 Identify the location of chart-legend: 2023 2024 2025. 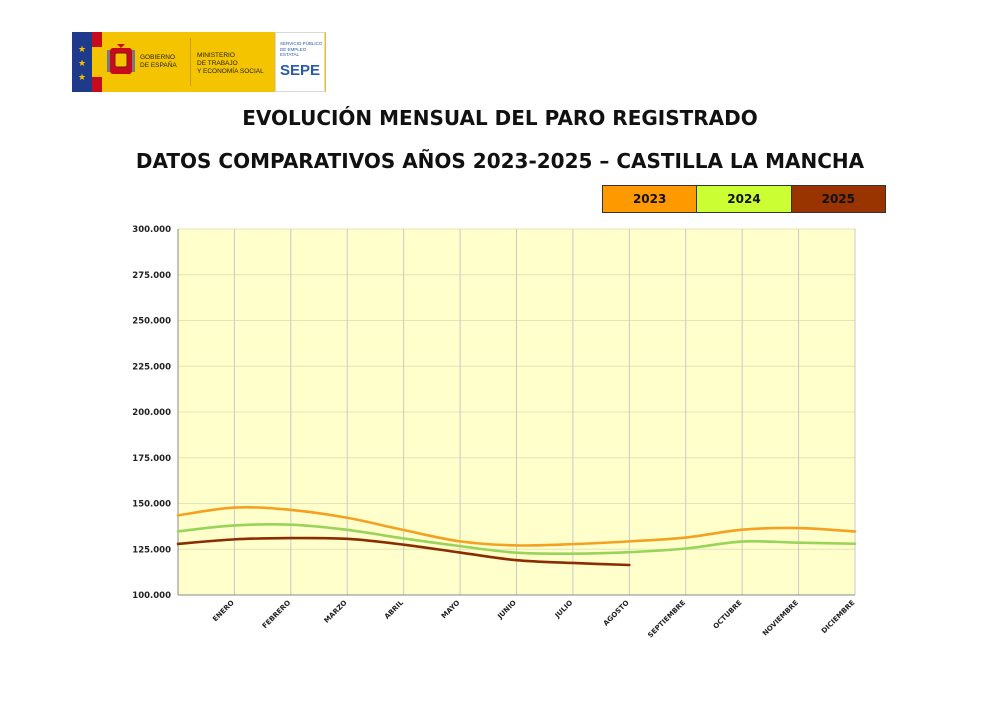
(744, 199).